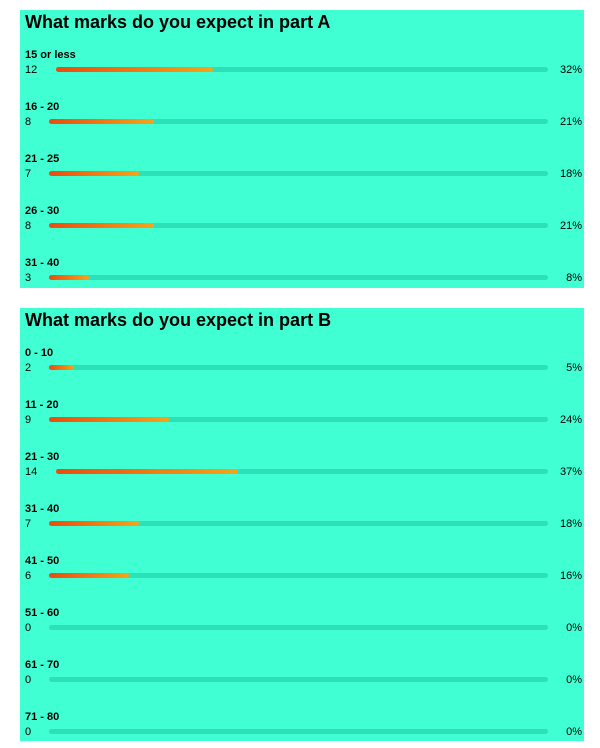 This screenshot has width=600, height=748. Describe the element at coordinates (31, 70) in the screenshot. I see `response-count: 12` at that location.